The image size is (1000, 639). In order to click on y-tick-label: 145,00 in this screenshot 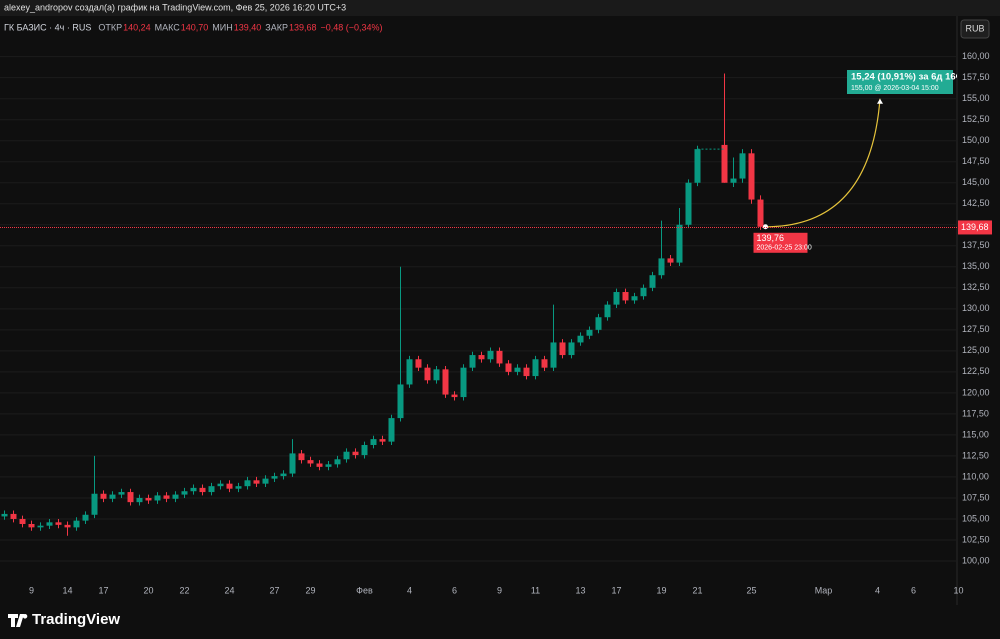, I will do `click(976, 182)`.